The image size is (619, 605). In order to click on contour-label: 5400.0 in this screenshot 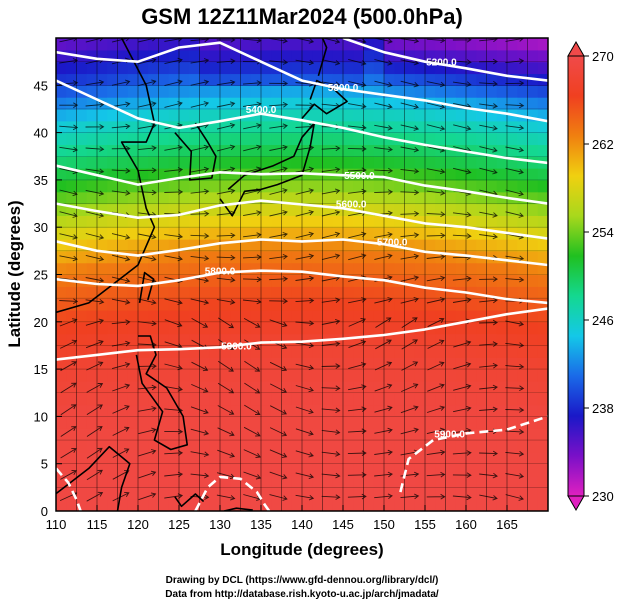, I will do `click(261, 110)`.